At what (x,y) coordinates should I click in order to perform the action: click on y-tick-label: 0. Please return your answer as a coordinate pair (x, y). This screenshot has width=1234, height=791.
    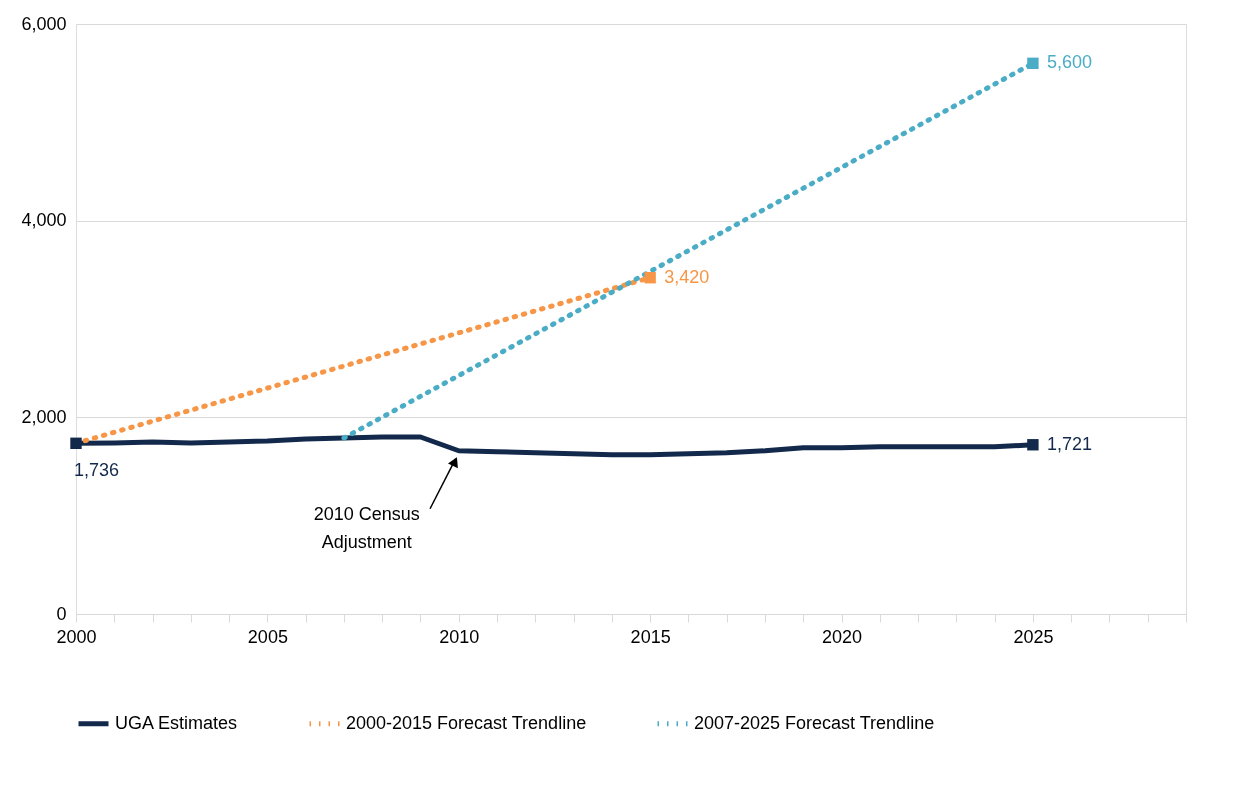
    Looking at the image, I should click on (61, 613).